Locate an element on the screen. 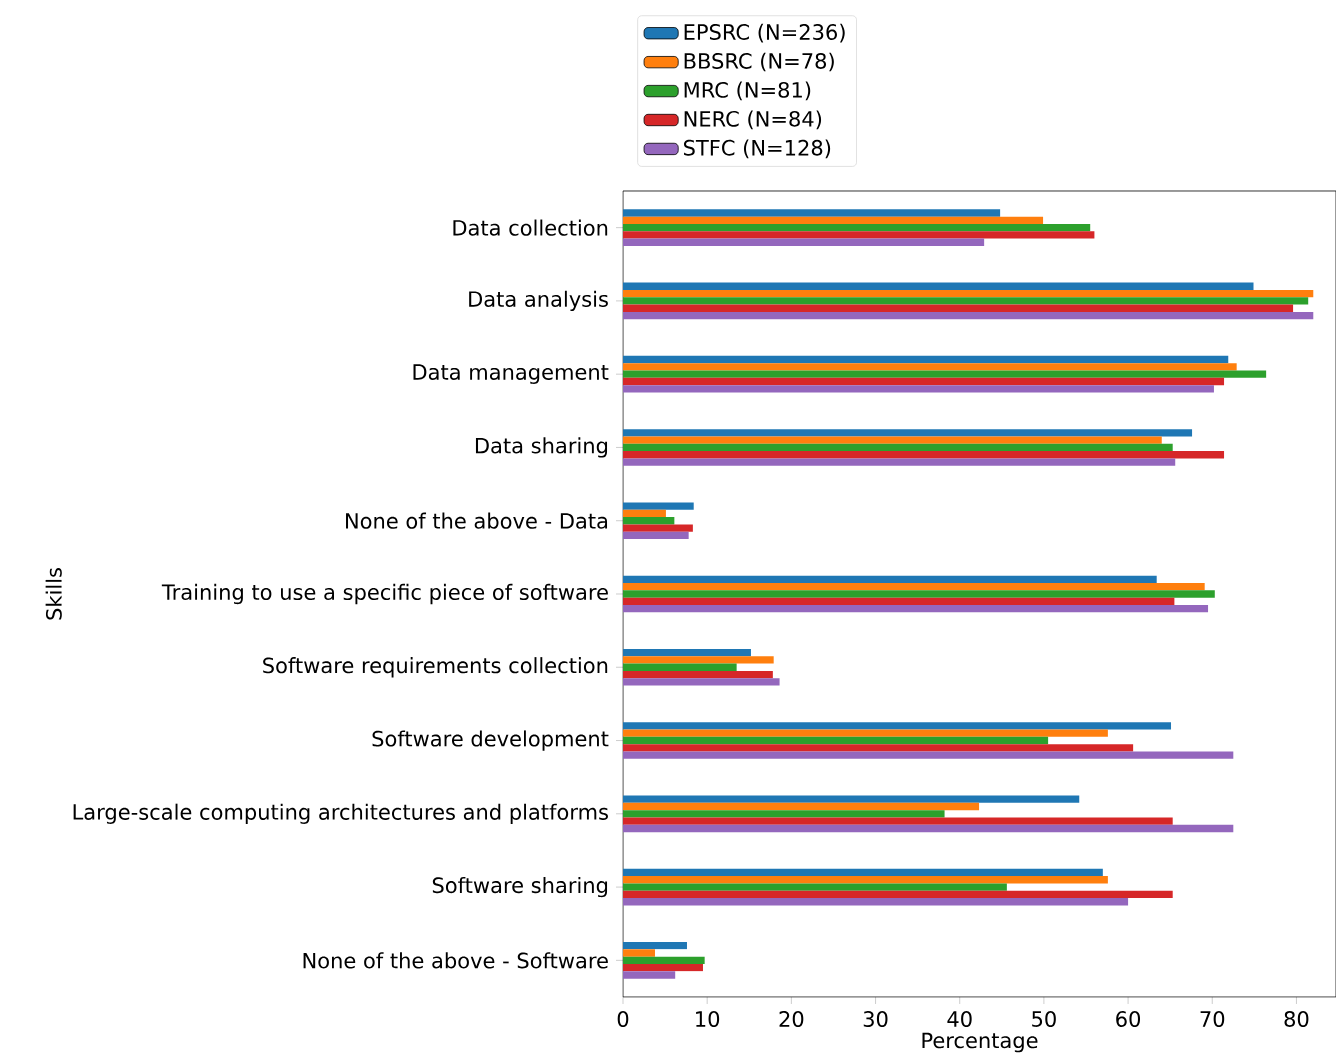 The image size is (1336, 1058). x-tick-label: 10 is located at coordinates (708, 1019).